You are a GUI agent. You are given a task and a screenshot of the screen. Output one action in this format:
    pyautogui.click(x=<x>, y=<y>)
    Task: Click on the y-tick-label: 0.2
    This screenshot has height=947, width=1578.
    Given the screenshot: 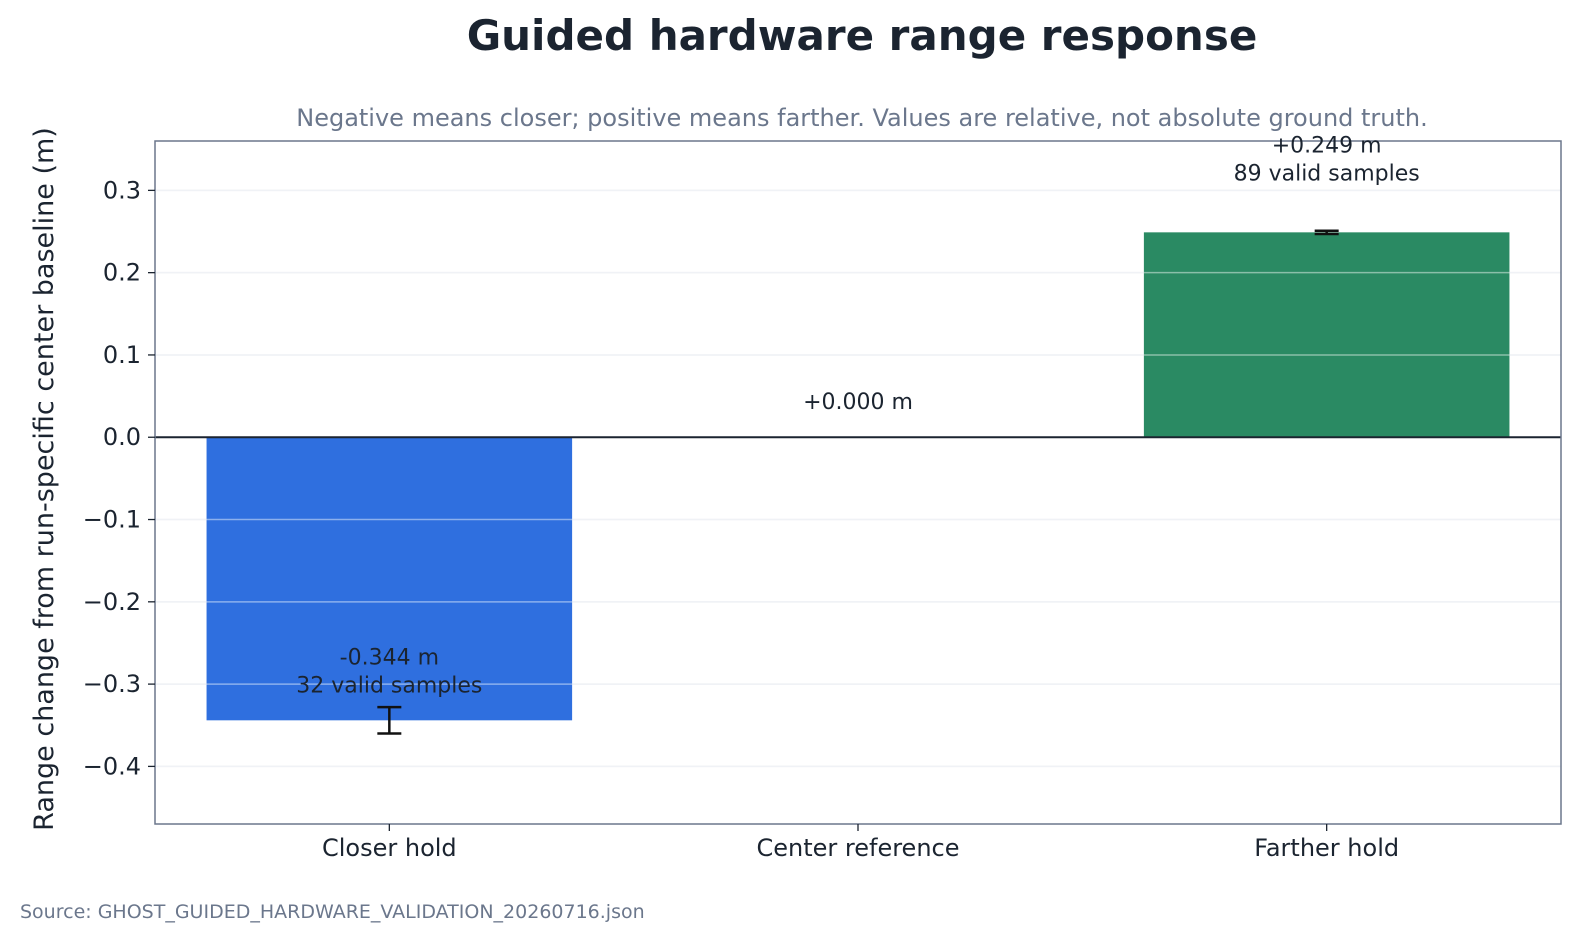 What is the action you would take?
    pyautogui.click(x=122, y=273)
    